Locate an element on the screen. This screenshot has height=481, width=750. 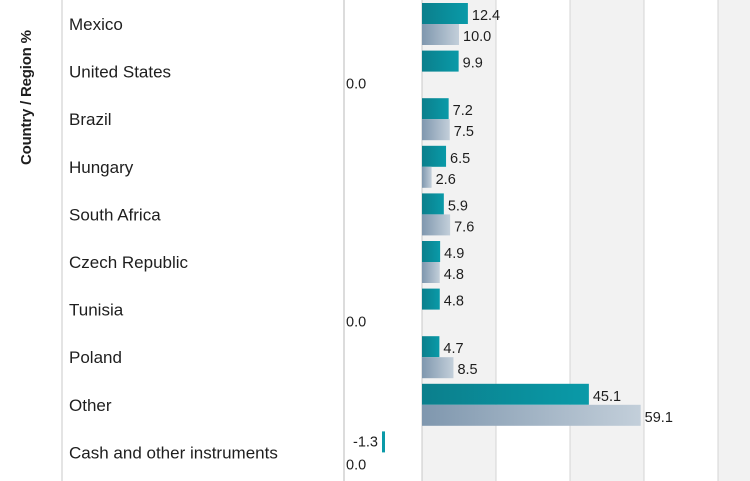
value-label: 7.5 is located at coordinates (464, 132).